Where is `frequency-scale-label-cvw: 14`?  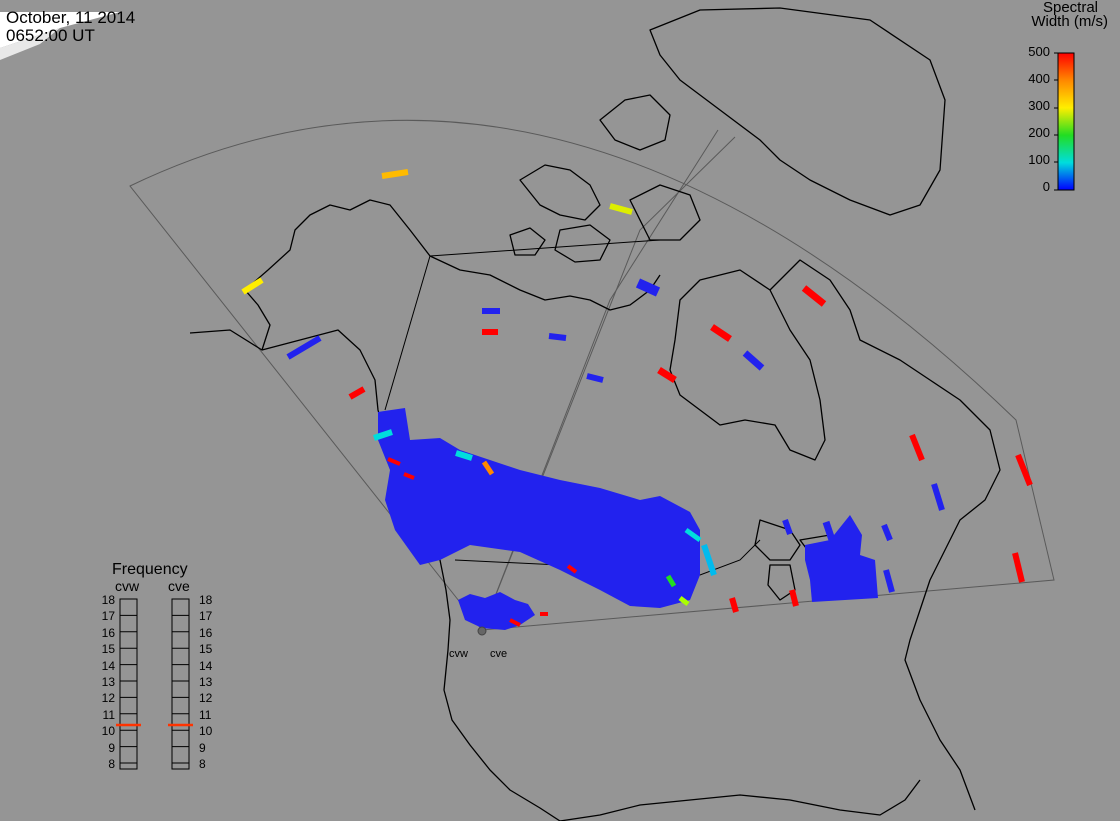 frequency-scale-label-cvw: 14 is located at coordinates (108, 665).